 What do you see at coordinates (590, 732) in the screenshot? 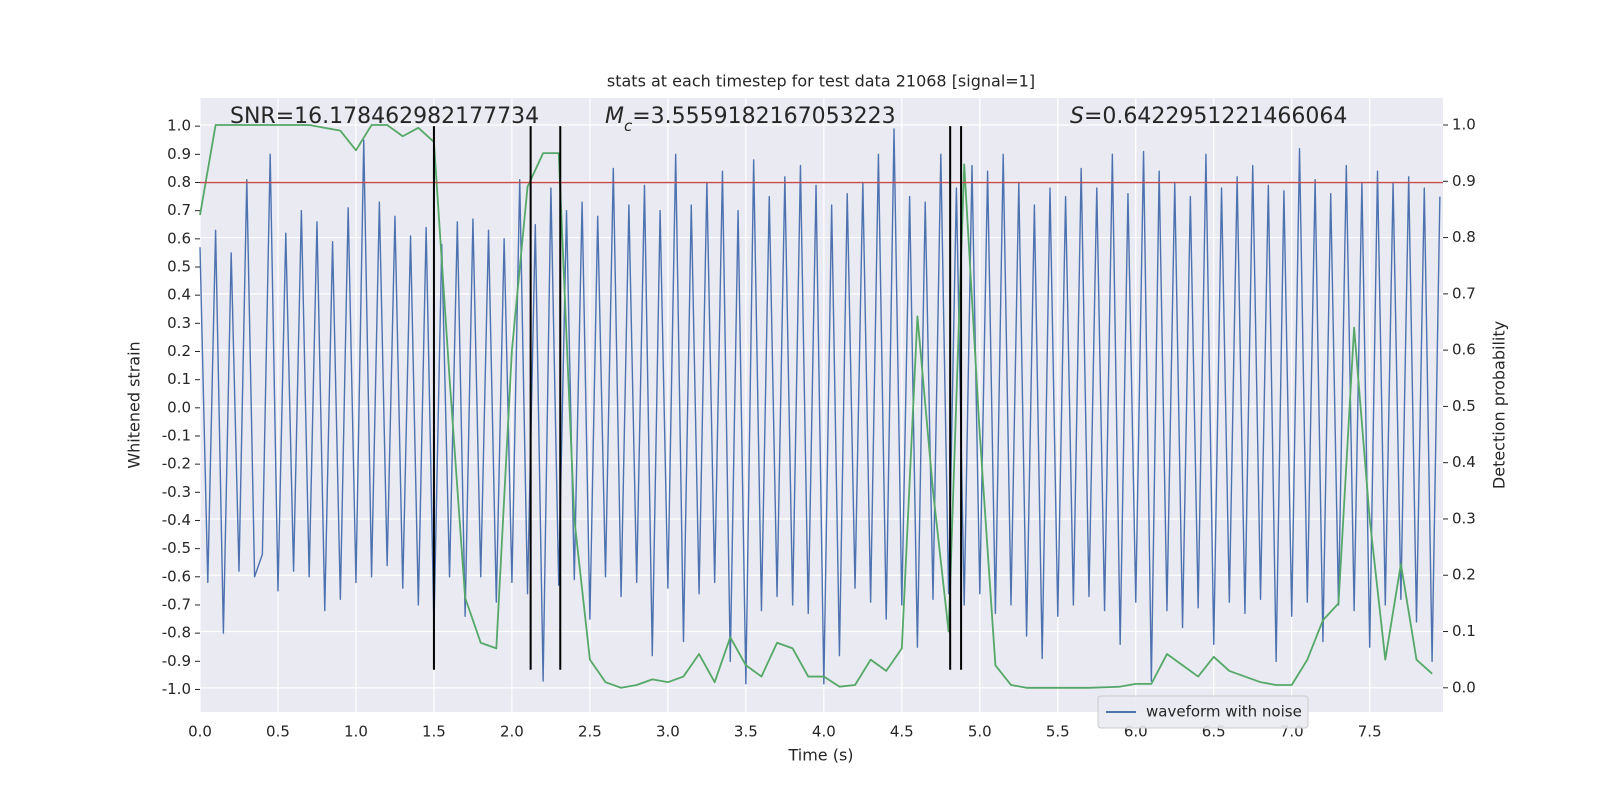
I see `x-tick-label: 2.5` at bounding box center [590, 732].